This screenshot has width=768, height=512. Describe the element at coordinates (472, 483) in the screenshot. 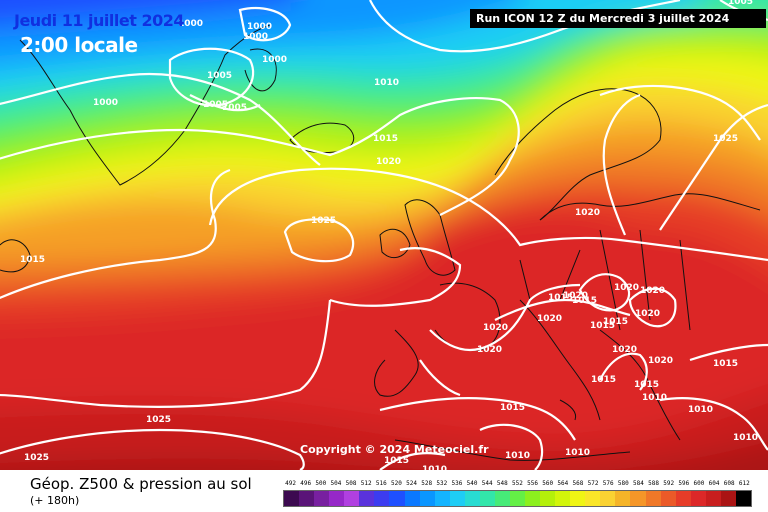

I see `legend-label: 540` at that location.